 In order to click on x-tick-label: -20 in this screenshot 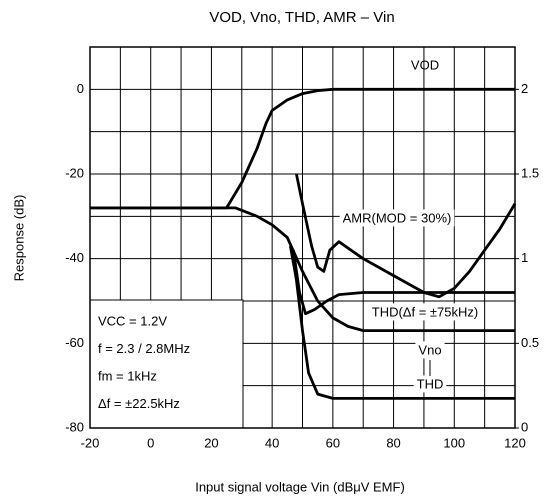, I will do `click(90, 442)`.